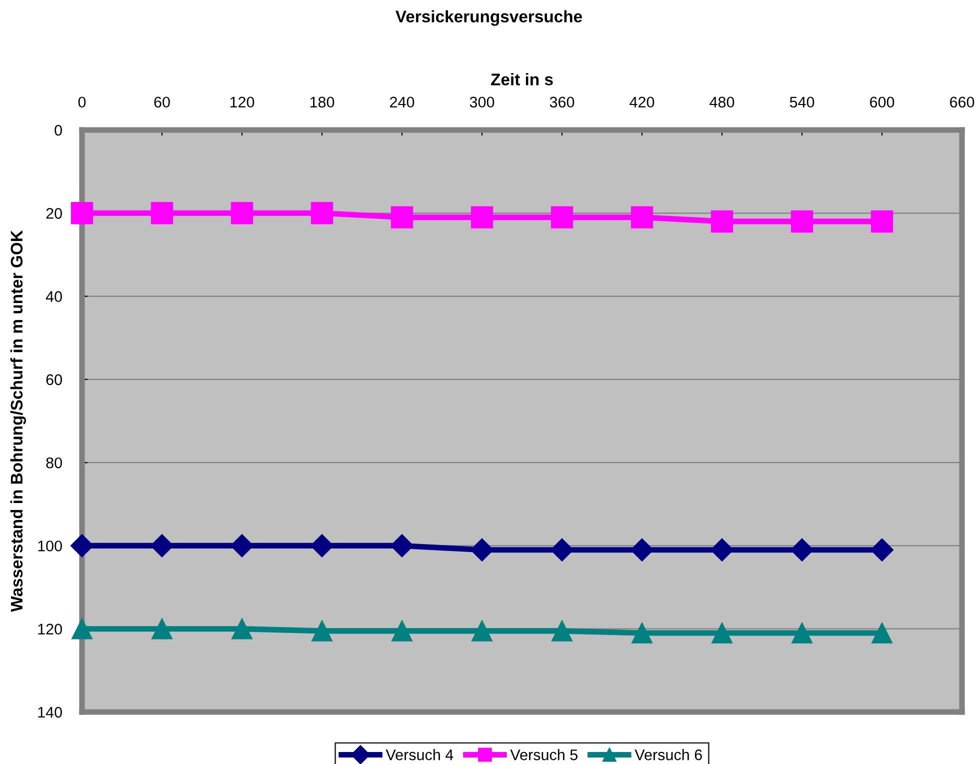 The width and height of the screenshot is (978, 764). What do you see at coordinates (242, 102) in the screenshot?
I see `x-tick-label: 120` at bounding box center [242, 102].